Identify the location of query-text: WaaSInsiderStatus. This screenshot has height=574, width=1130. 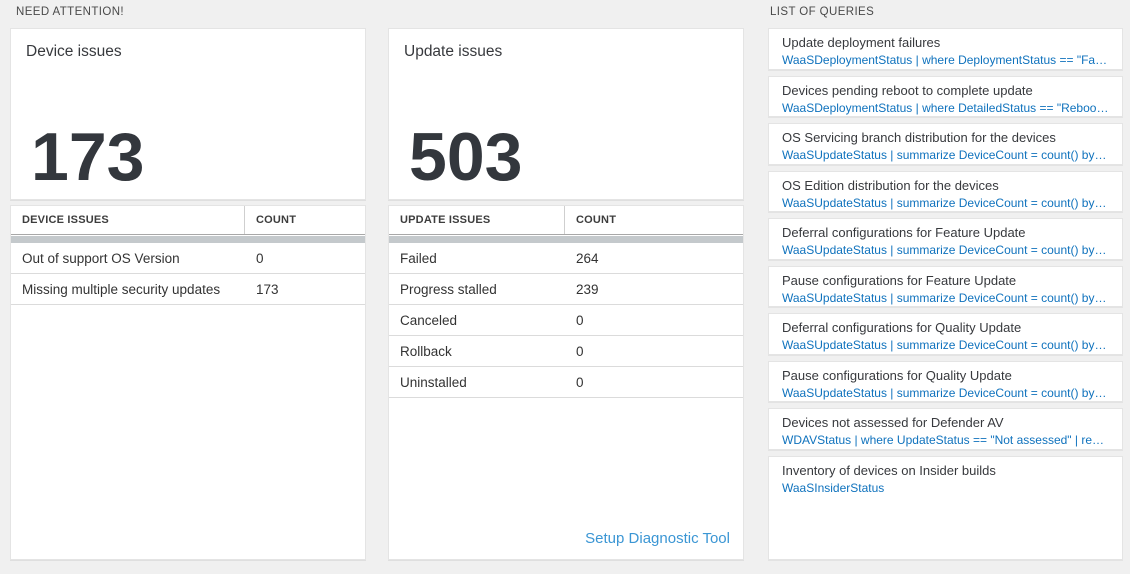
(833, 487).